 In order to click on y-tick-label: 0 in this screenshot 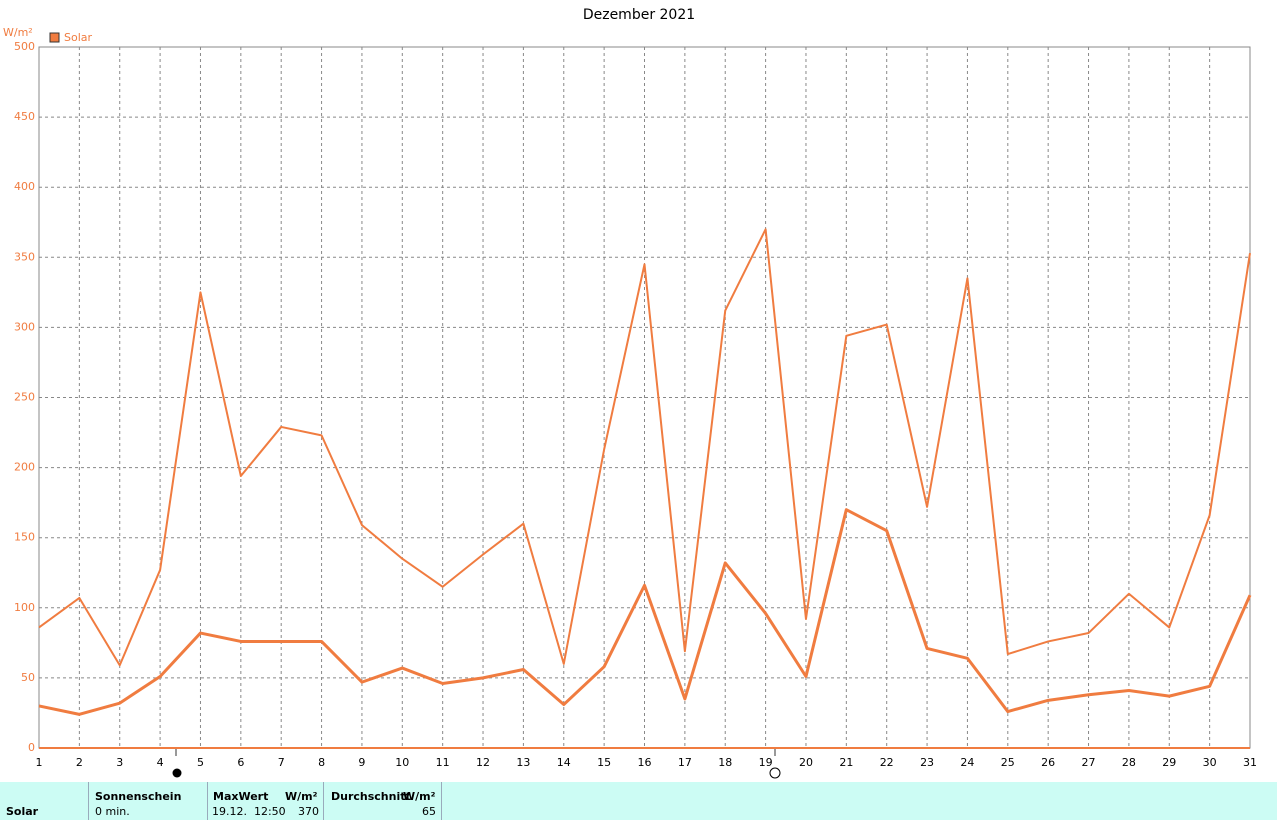, I will do `click(31, 747)`.